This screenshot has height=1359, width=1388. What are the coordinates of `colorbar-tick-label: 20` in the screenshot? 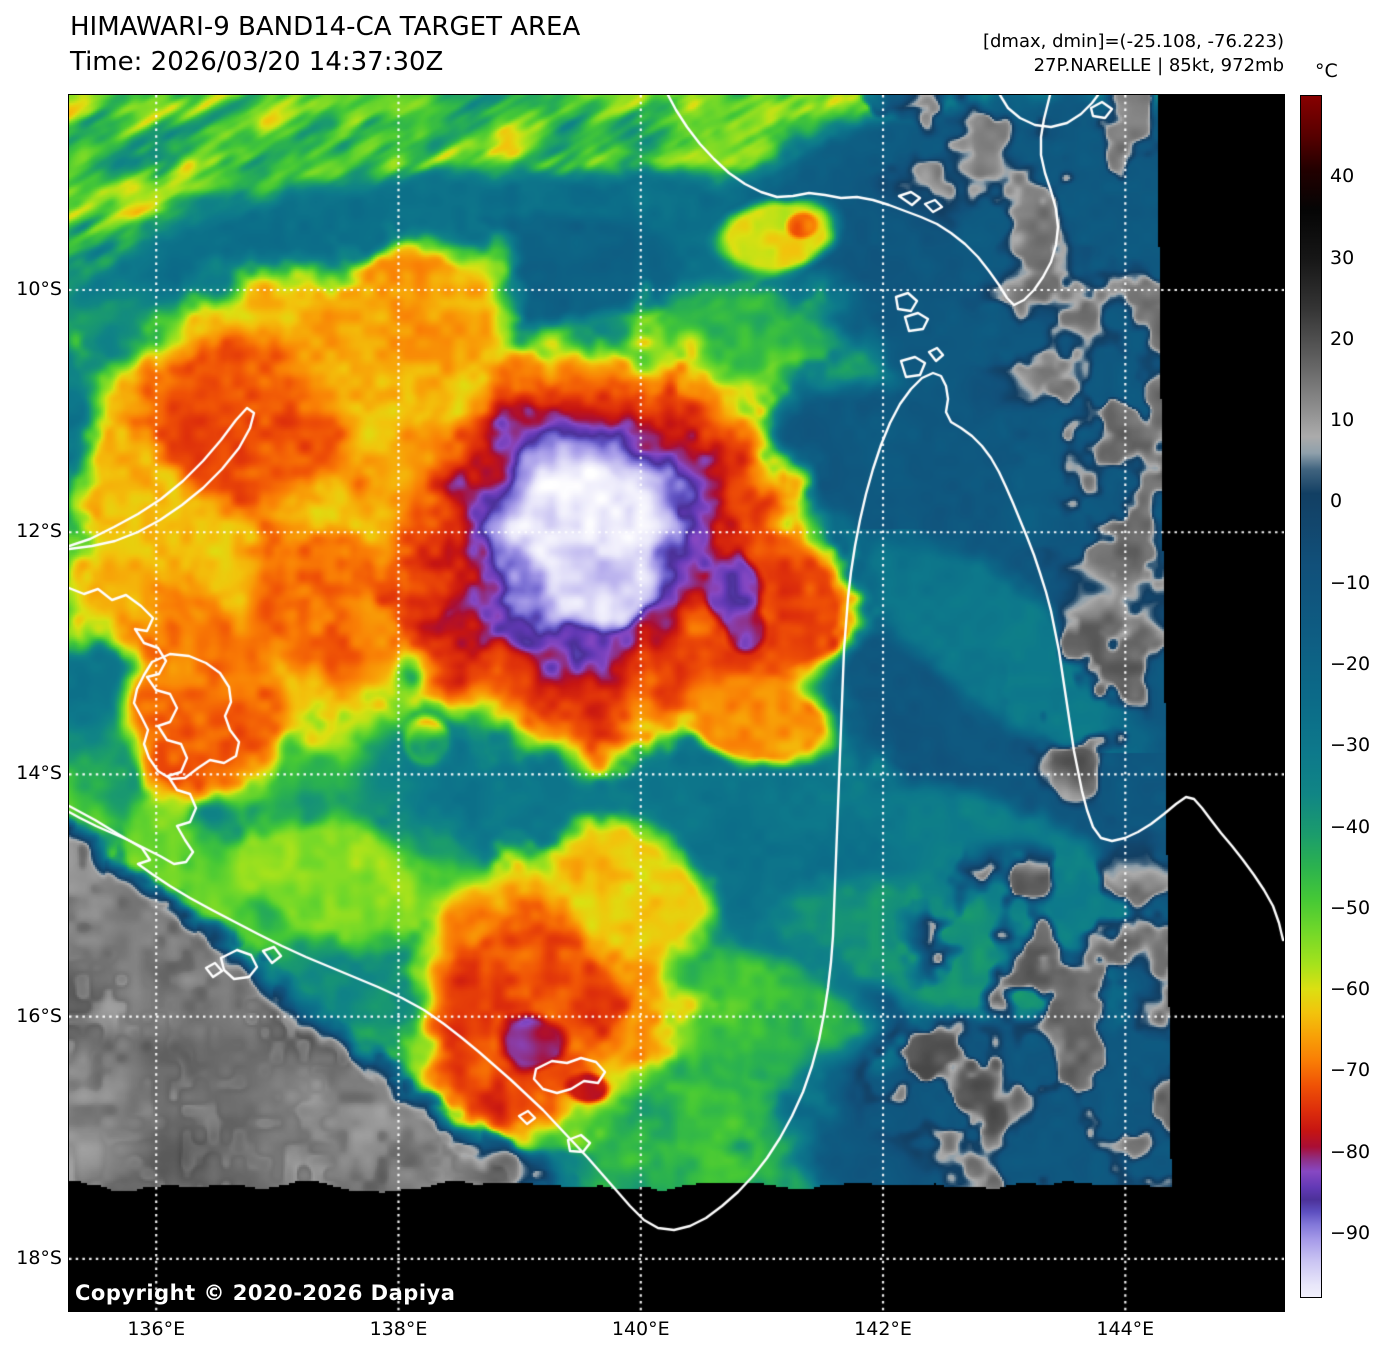 It's located at (1342, 338).